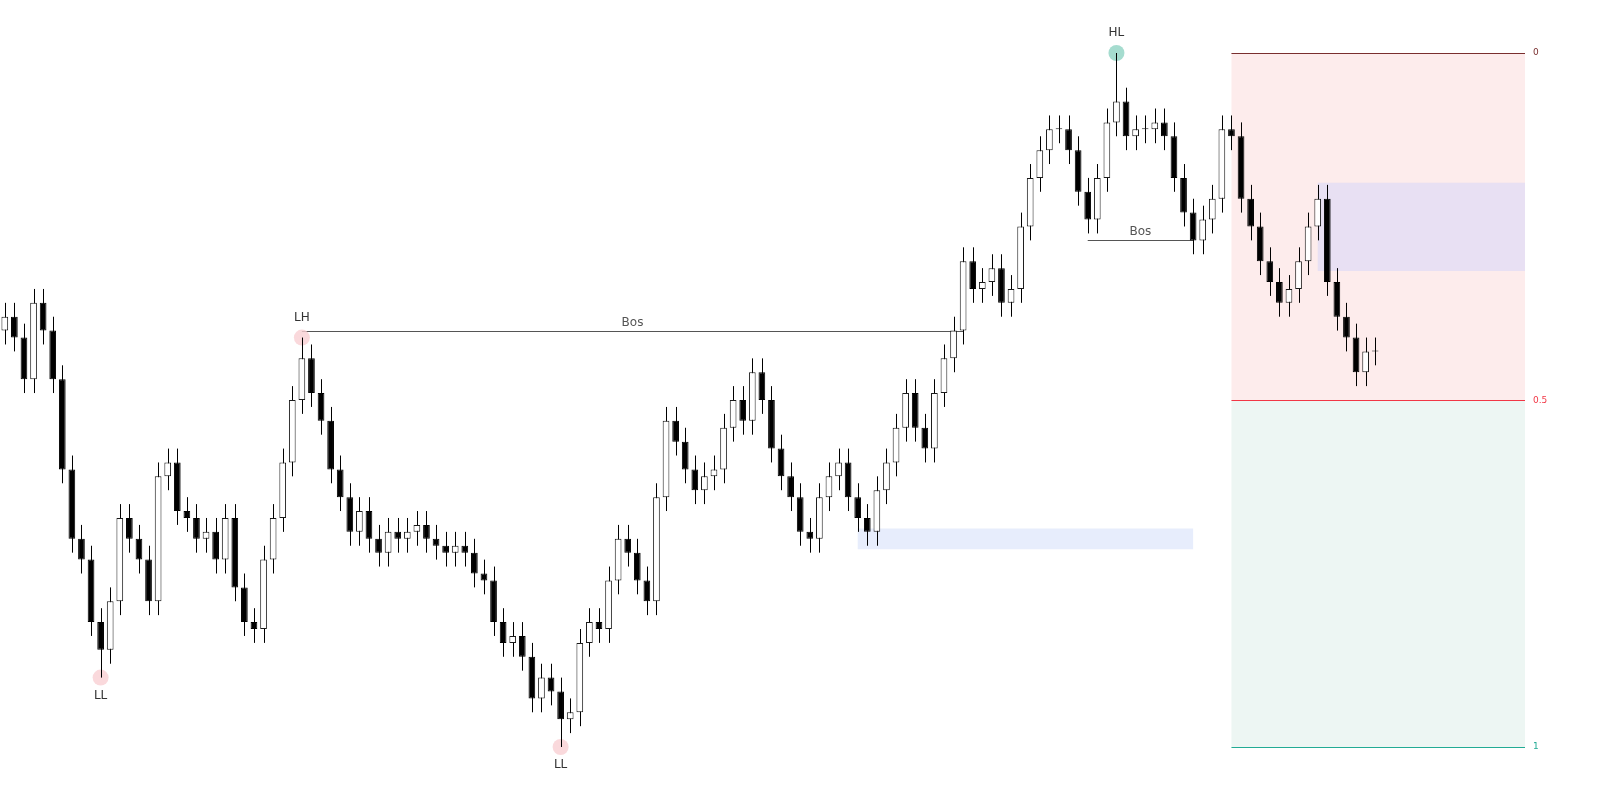 The height and width of the screenshot is (803, 1600). Describe the element at coordinates (302, 316) in the screenshot. I see `annotation: LH` at that location.